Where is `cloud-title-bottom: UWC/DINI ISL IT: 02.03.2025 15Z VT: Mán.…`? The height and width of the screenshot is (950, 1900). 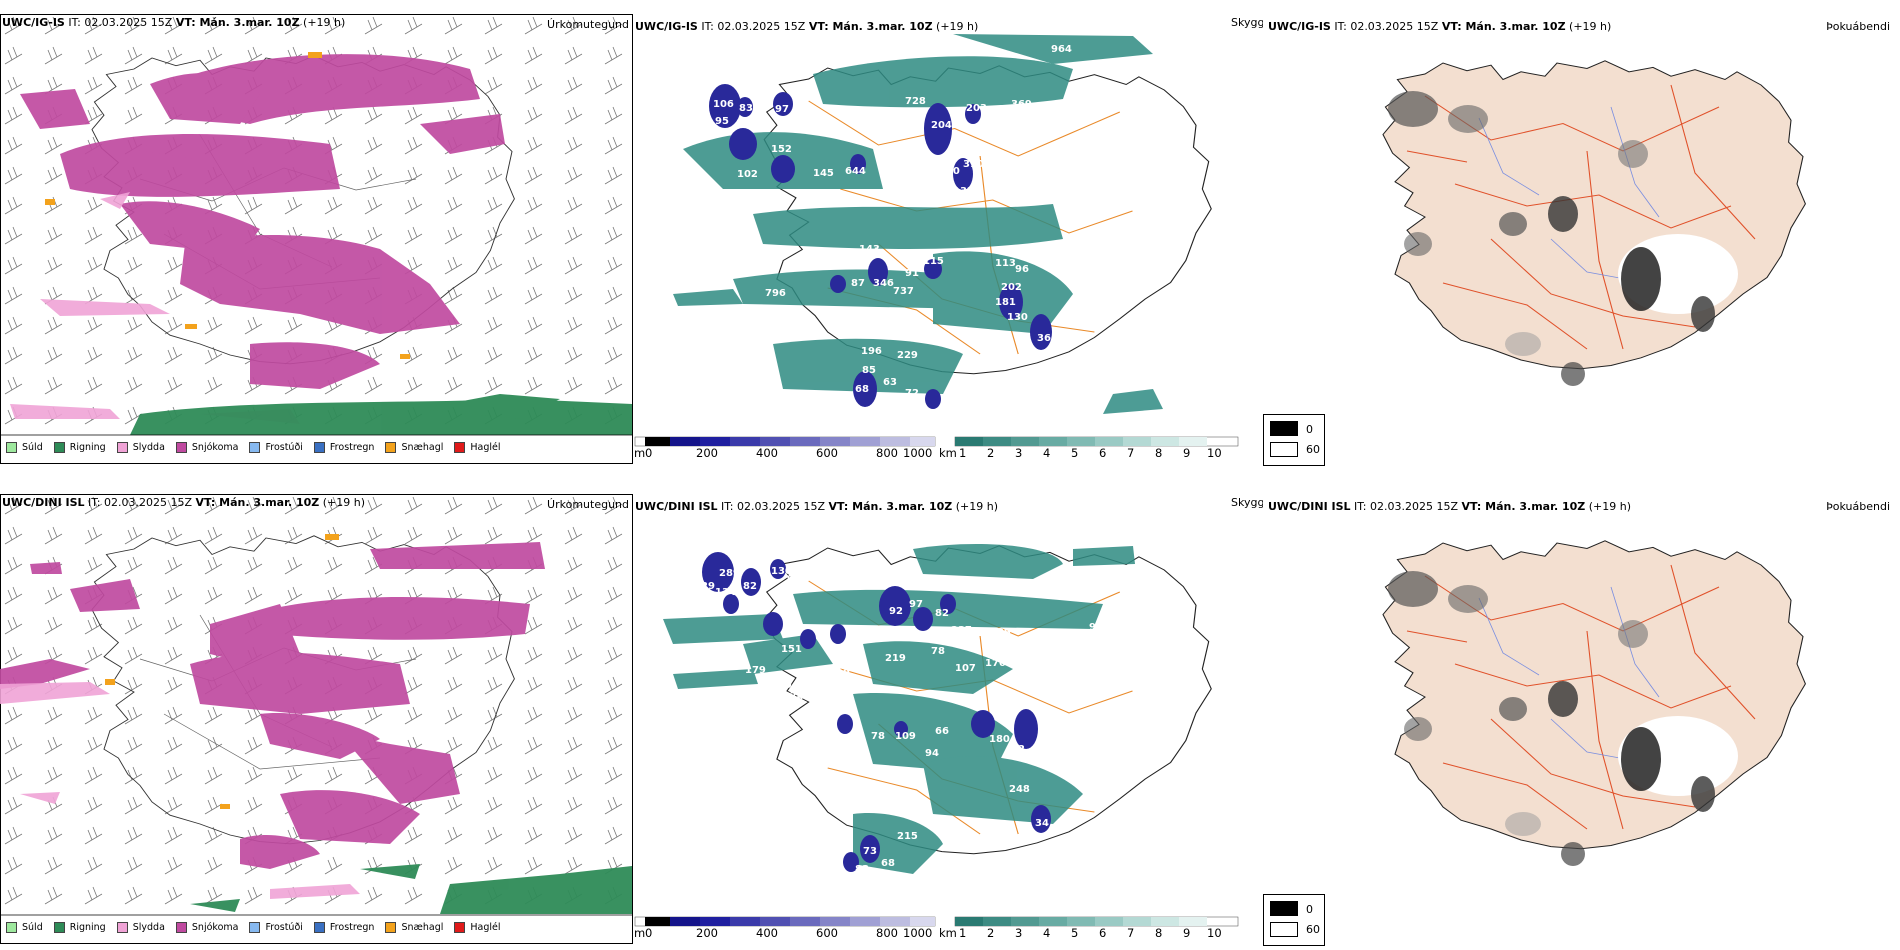 cloud-title-bottom: UWC/DINI ISL IT: 02.03.2025 15Z VT: Mán.… is located at coordinates (816, 506).